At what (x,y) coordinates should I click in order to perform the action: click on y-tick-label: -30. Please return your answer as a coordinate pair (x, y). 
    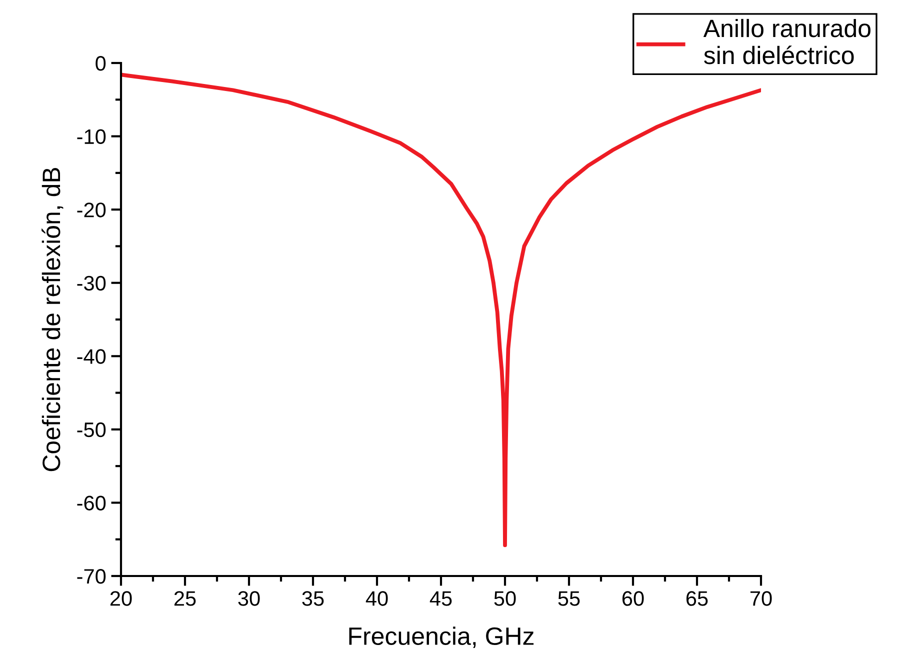
    Looking at the image, I should click on (91, 283).